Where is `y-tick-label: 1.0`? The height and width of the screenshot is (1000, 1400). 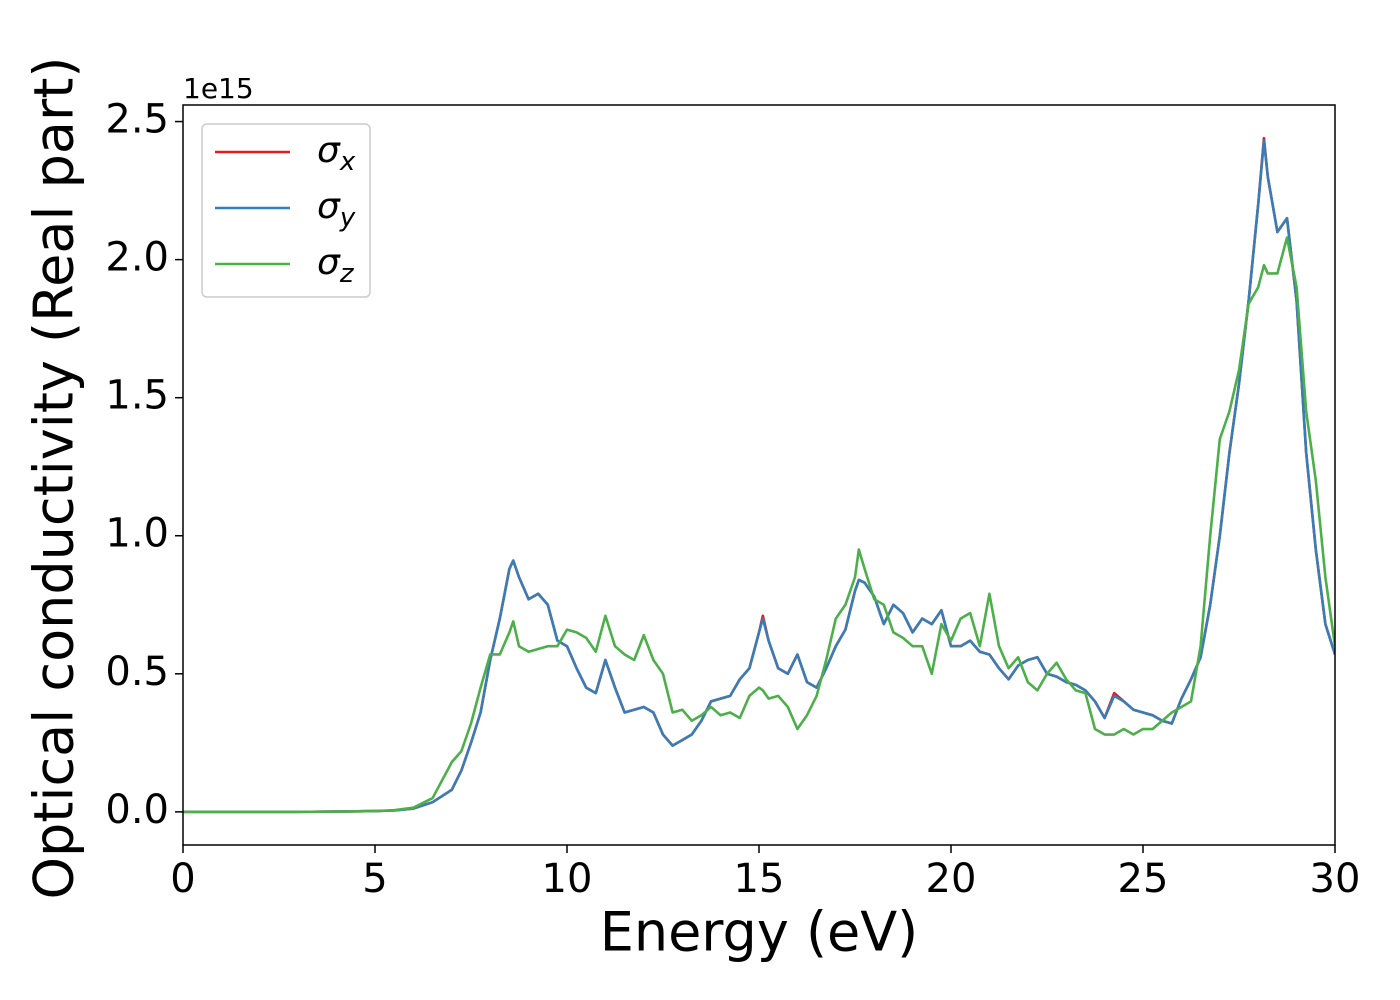
y-tick-label: 1.0 is located at coordinates (137, 534).